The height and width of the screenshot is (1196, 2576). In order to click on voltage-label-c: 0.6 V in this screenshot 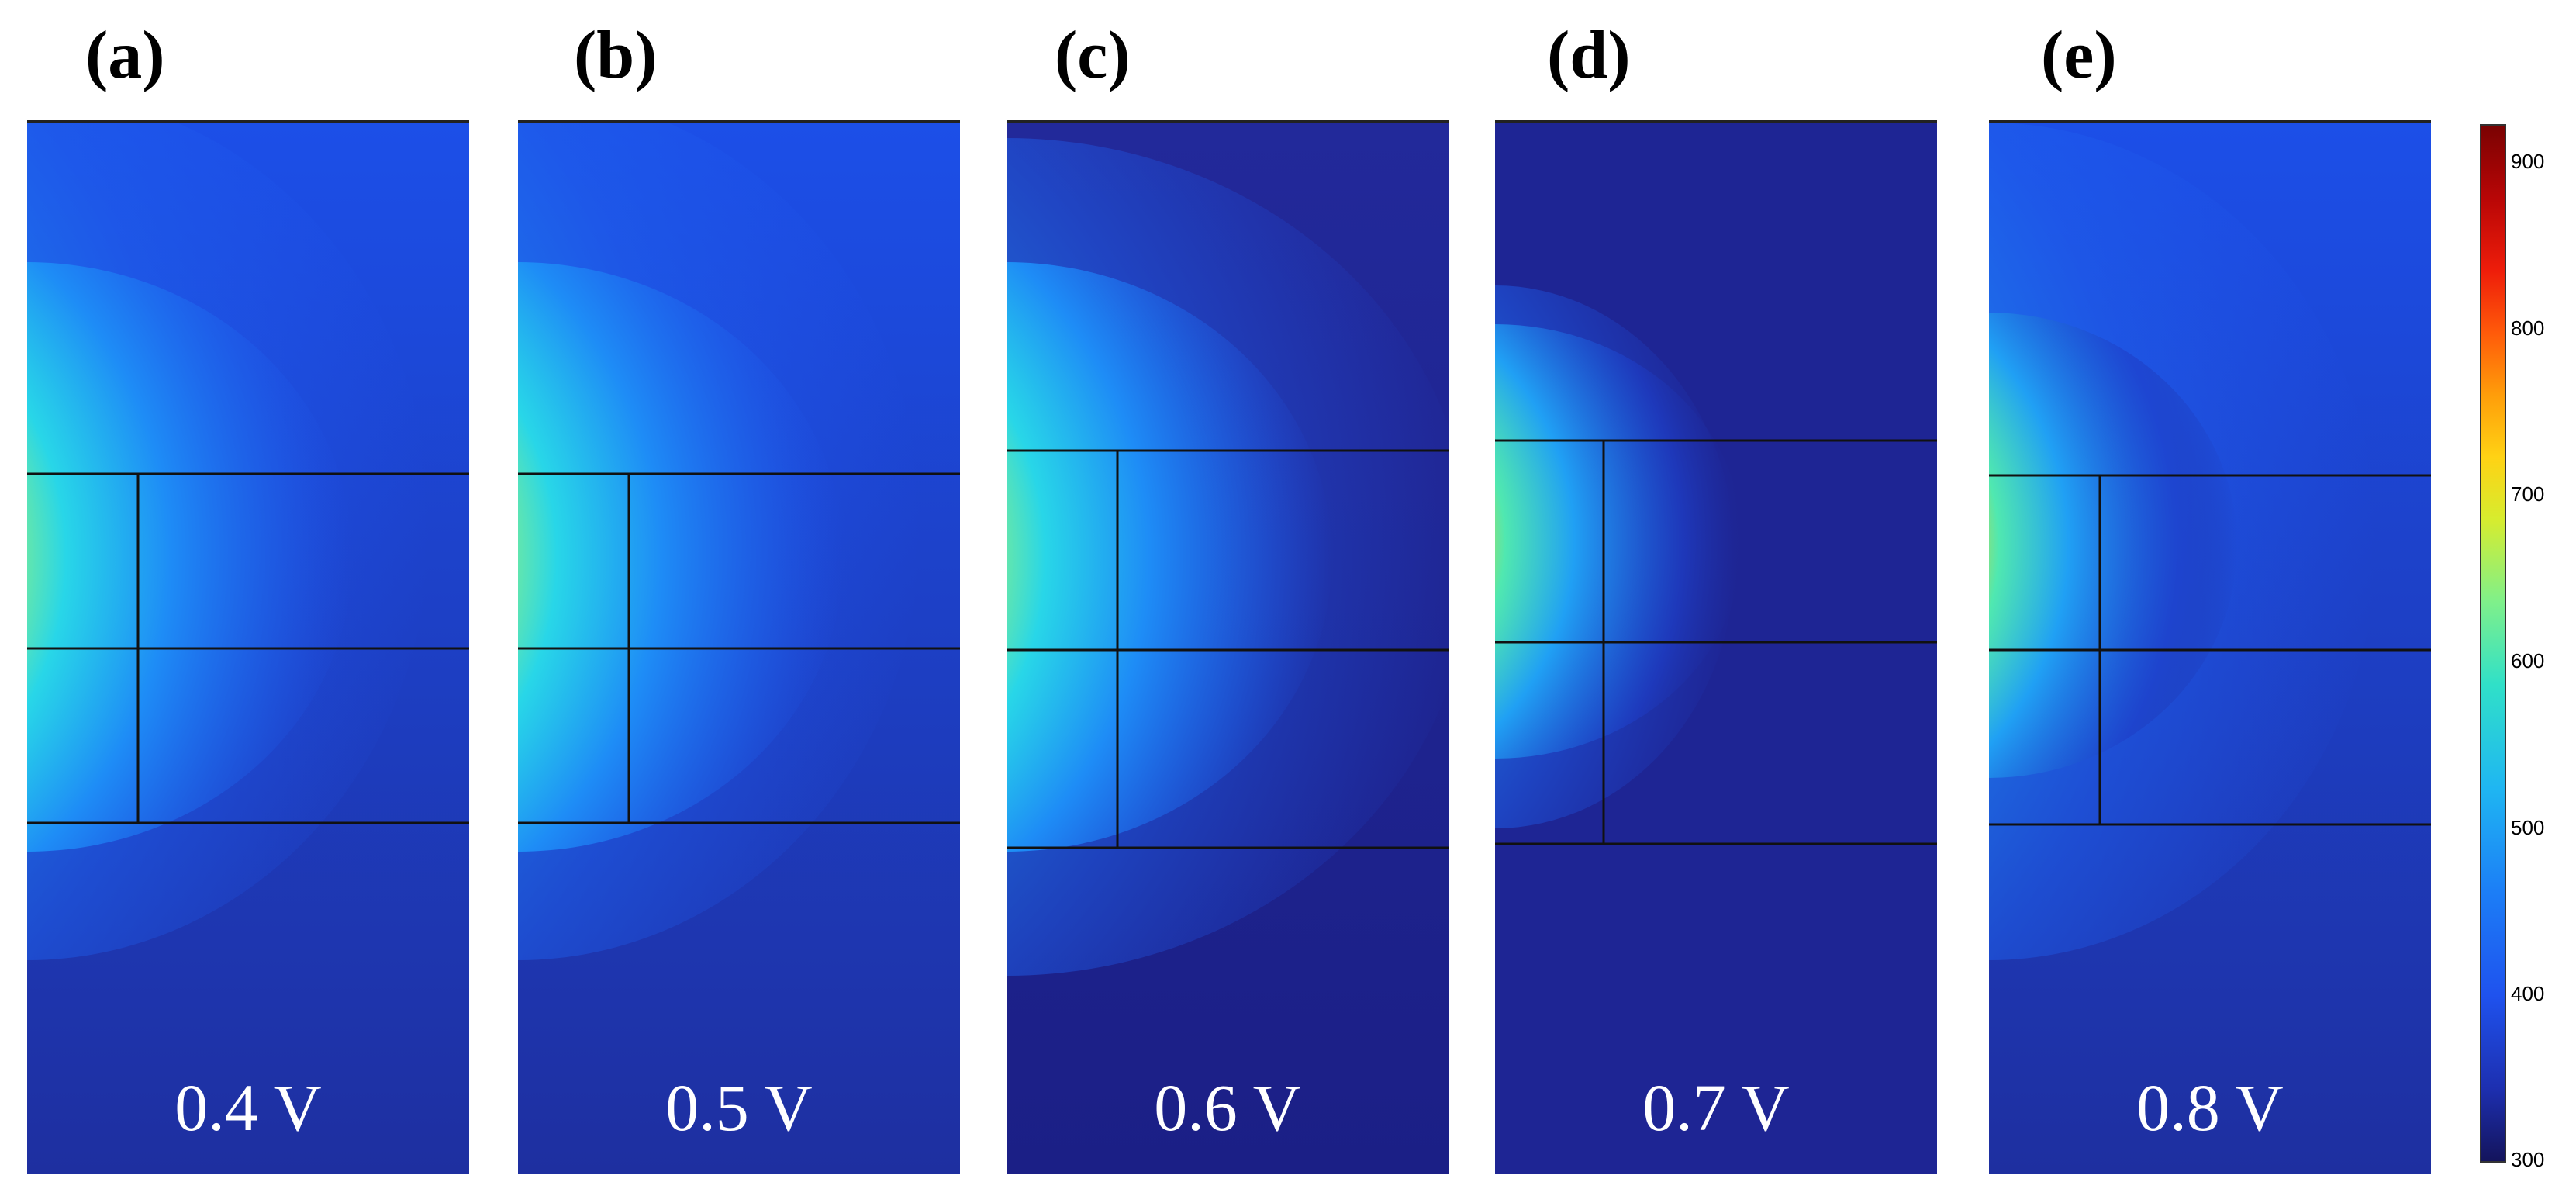, I will do `click(1228, 1107)`.